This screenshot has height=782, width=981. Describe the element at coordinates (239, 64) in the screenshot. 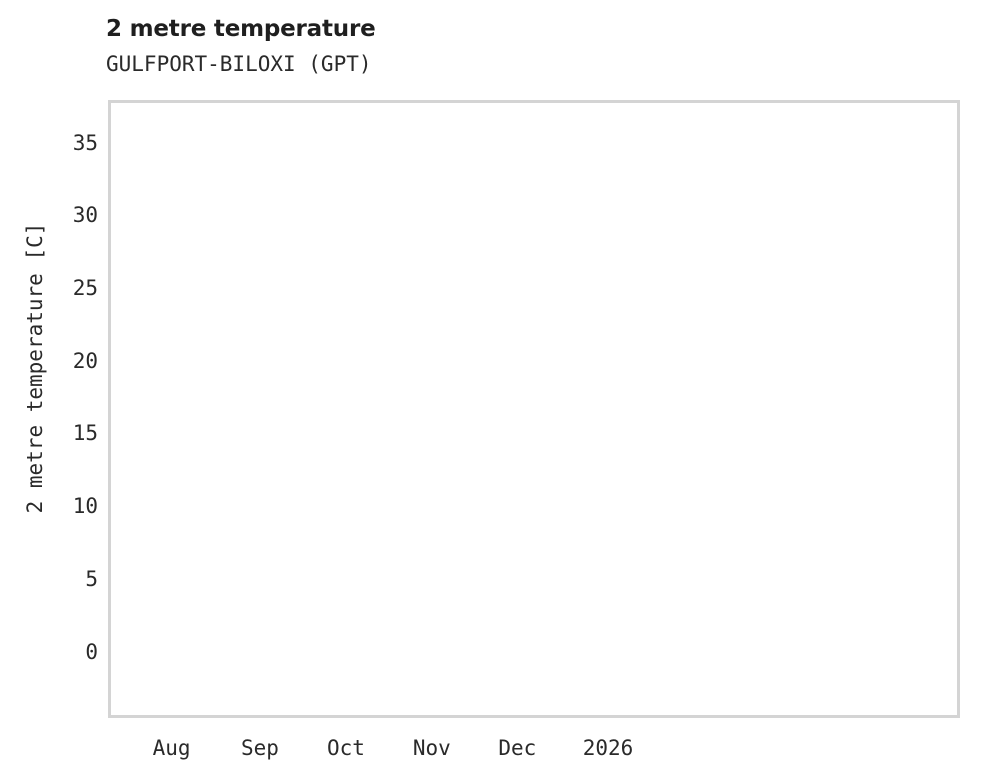

I see `chart-subtitle: GULFPORT-BILOXI (GPT)` at that location.